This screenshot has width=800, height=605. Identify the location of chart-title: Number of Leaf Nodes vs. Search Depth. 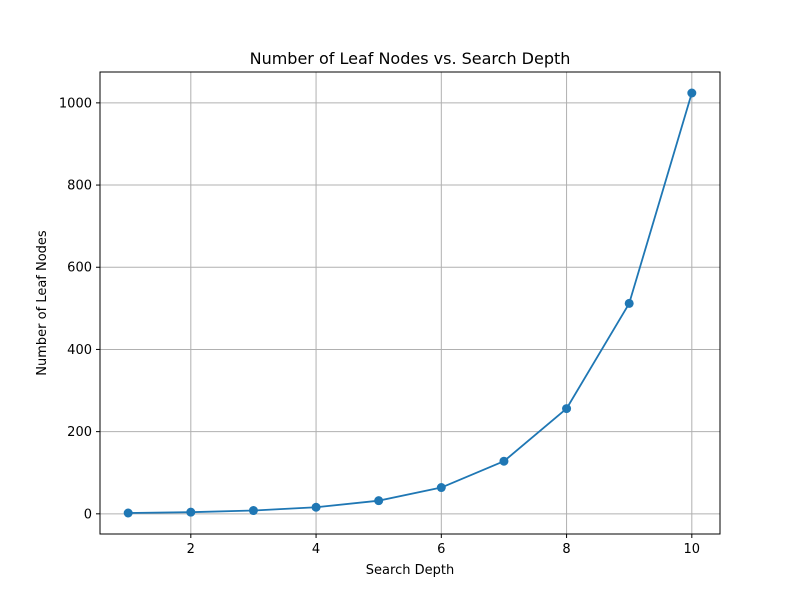
(410, 58).